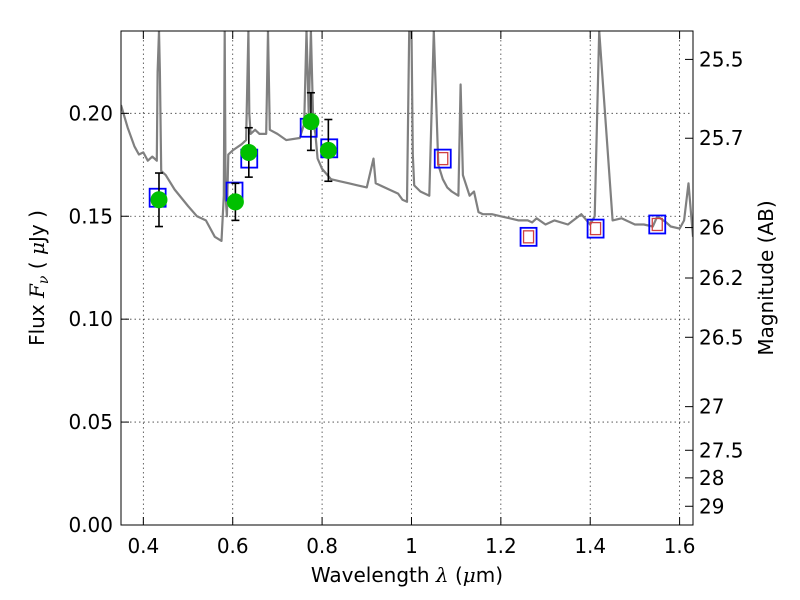 The height and width of the screenshot is (600, 800). I want to click on x-tick-label: 1, so click(411, 546).